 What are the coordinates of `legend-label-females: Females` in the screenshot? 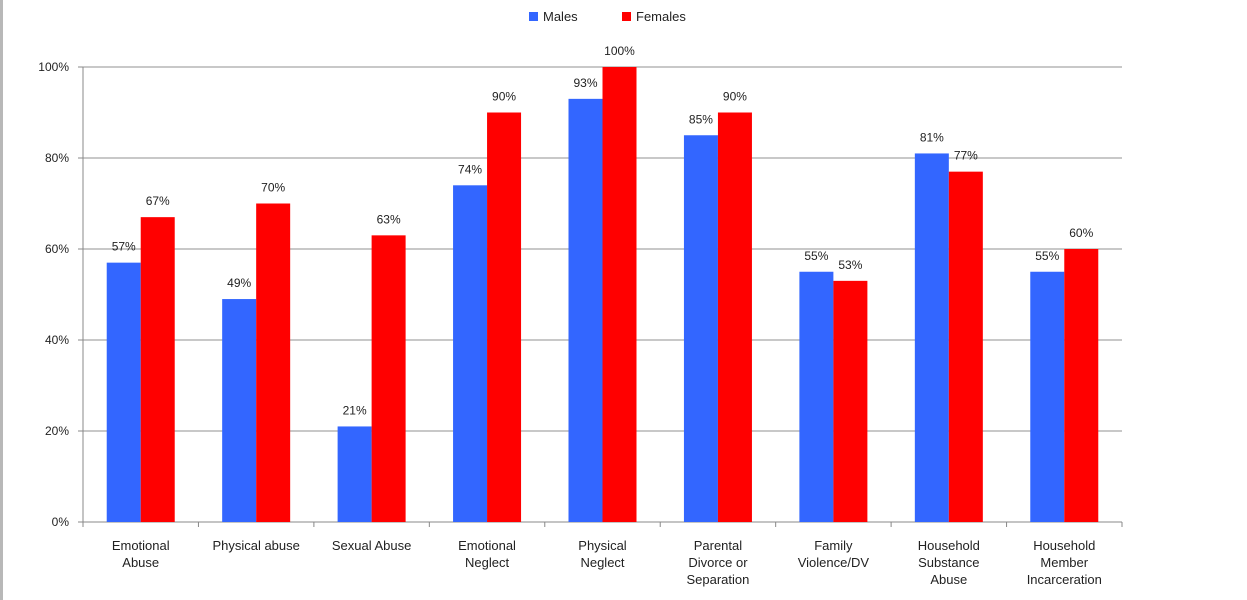 It's located at (661, 16).